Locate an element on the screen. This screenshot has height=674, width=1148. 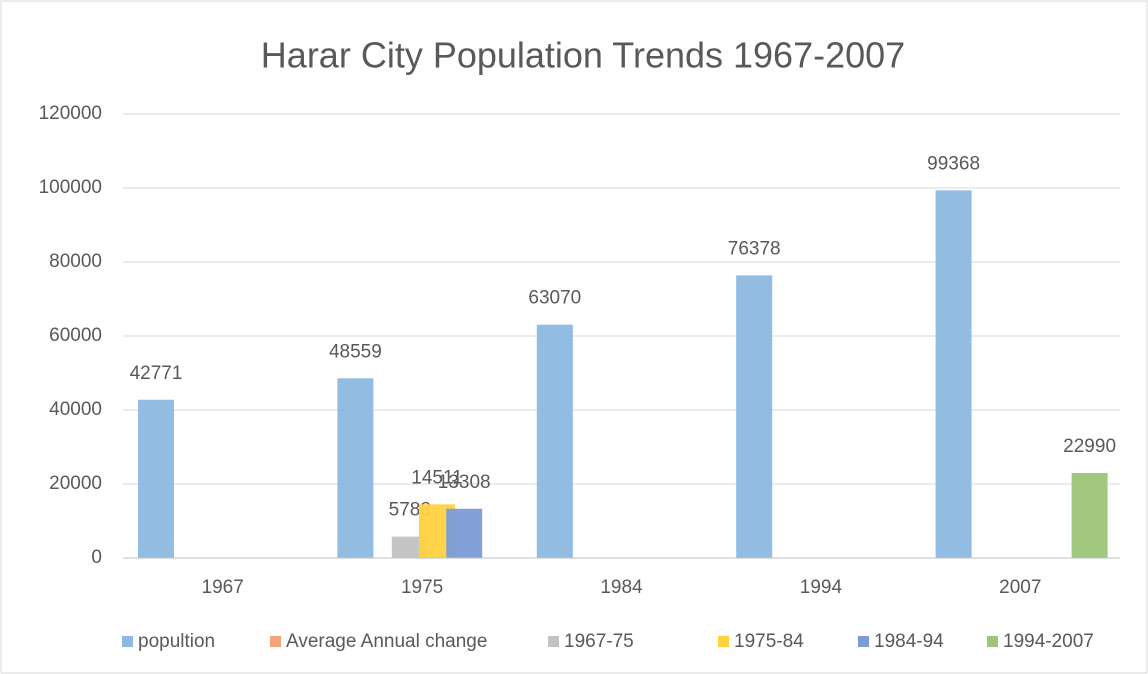
legend-label: Average Annual change is located at coordinates (386, 641).